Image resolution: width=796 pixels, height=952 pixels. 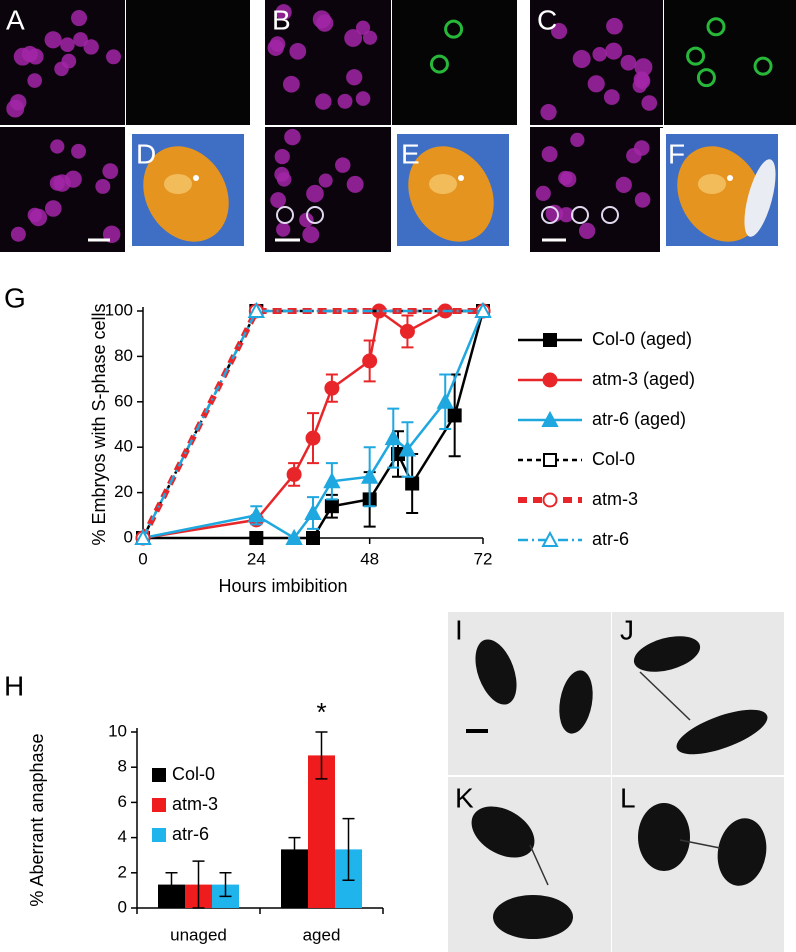 I want to click on y-tick-label: 10, so click(x=117, y=730).